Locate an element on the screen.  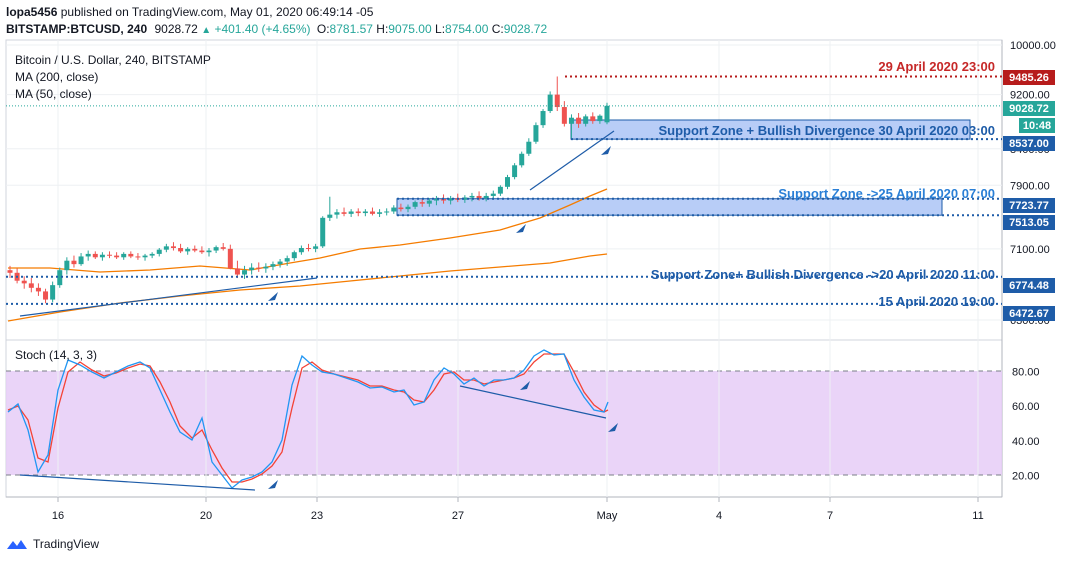
stoch-label: Stoch (14, 3, 3) is located at coordinates (56, 355).